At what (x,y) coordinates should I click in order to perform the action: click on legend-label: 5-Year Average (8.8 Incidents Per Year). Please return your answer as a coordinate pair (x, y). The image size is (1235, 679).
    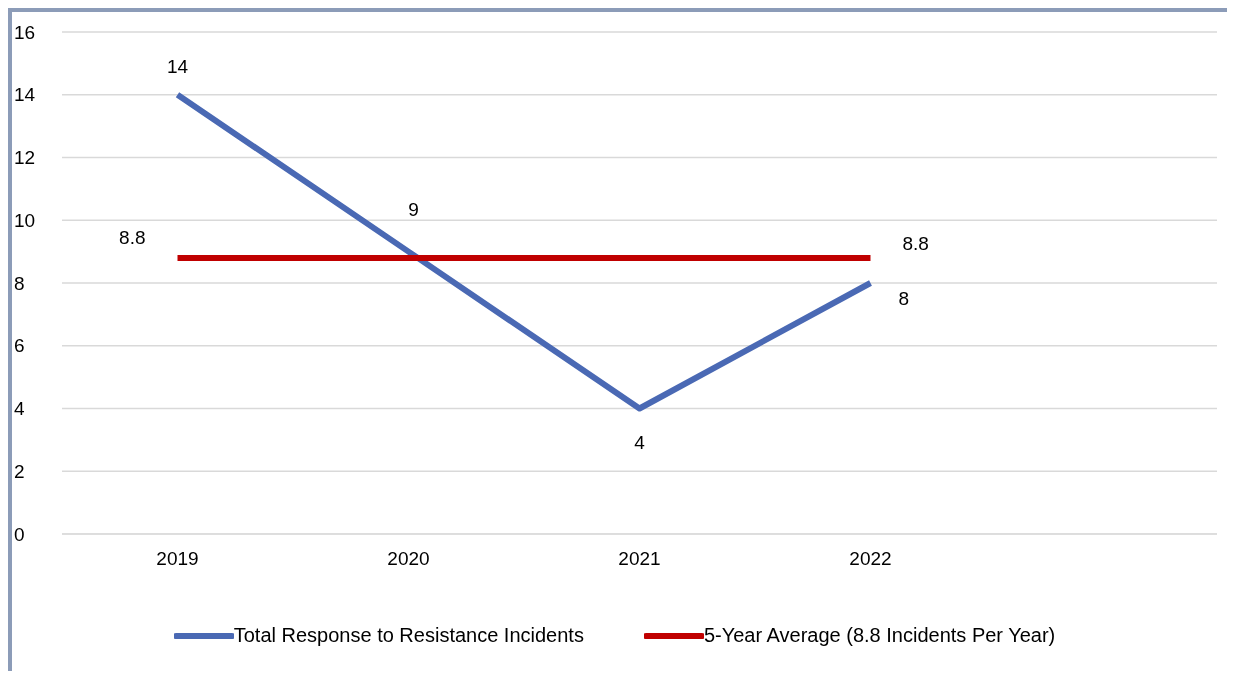
    Looking at the image, I should click on (879, 635).